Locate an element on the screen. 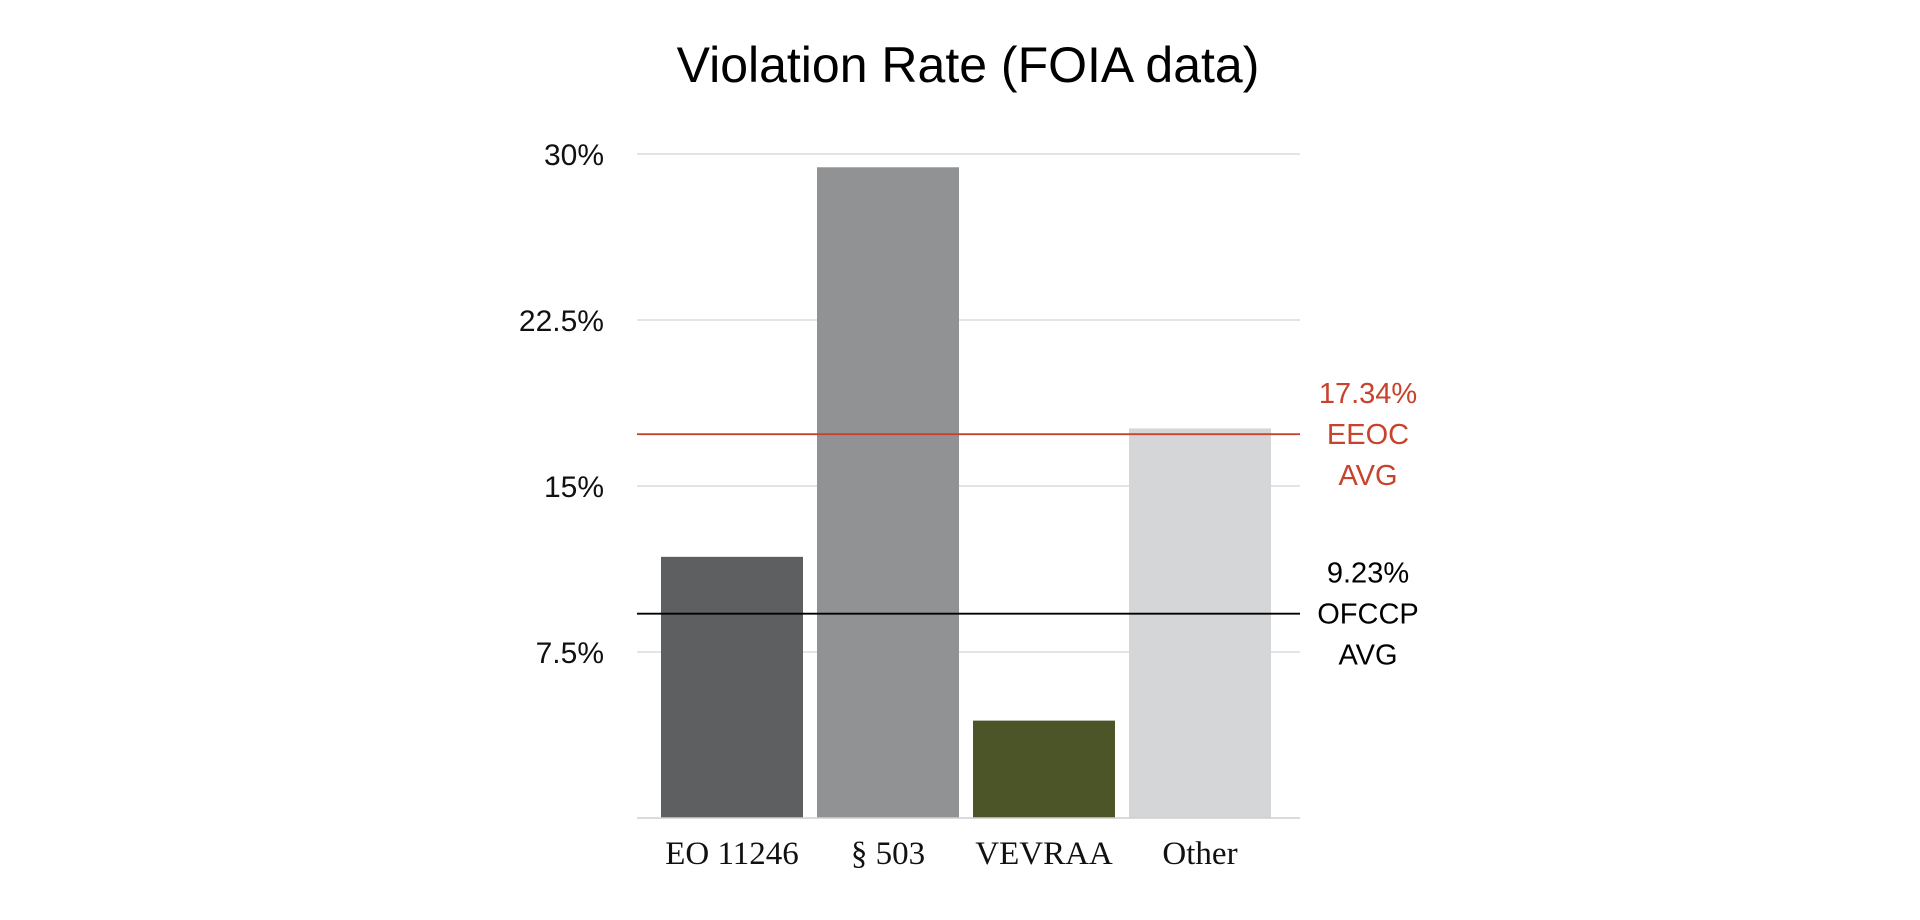  x-axis-category-labels: EO 11246 § 503 VEVRAA Other is located at coordinates (951, 854).